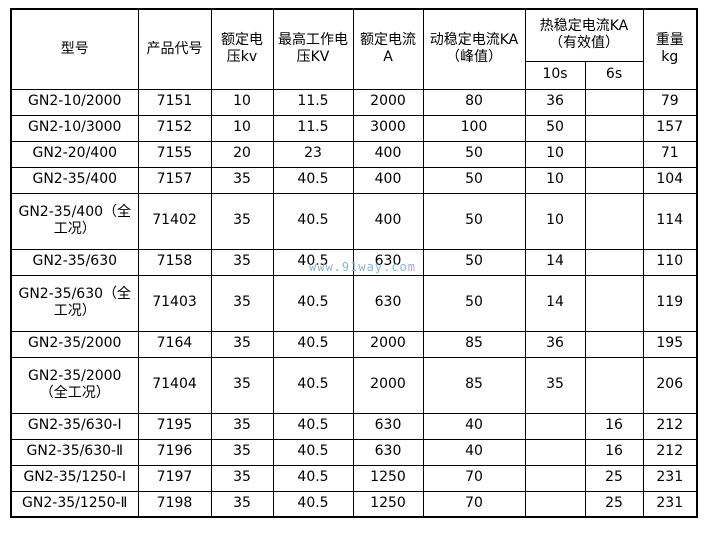 The image size is (705, 536). Describe the element at coordinates (174, 128) in the screenshot. I see `cell-product-code: 7152` at that location.